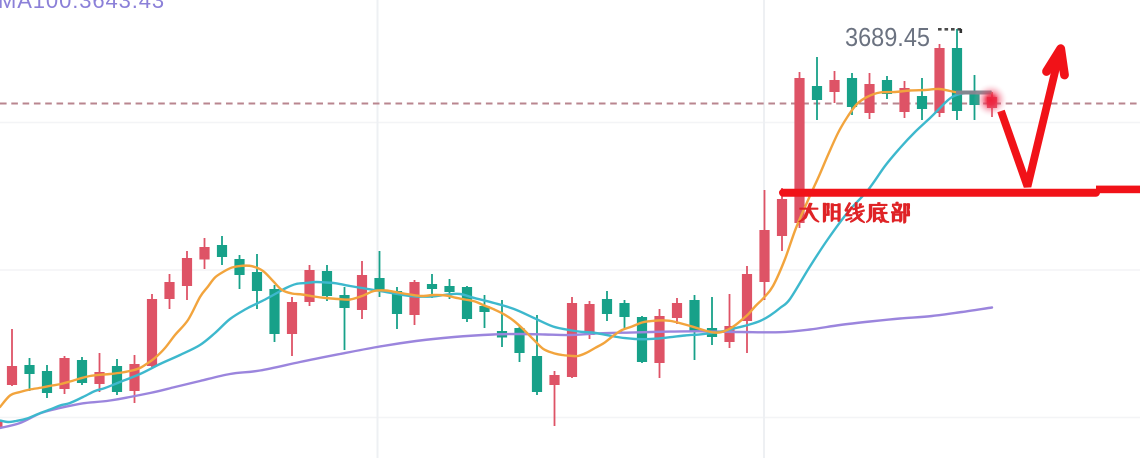 This screenshot has height=458, width=1140. What do you see at coordinates (82, 6) in the screenshot?
I see `svg-text: MA100:3643.43` at bounding box center [82, 6].